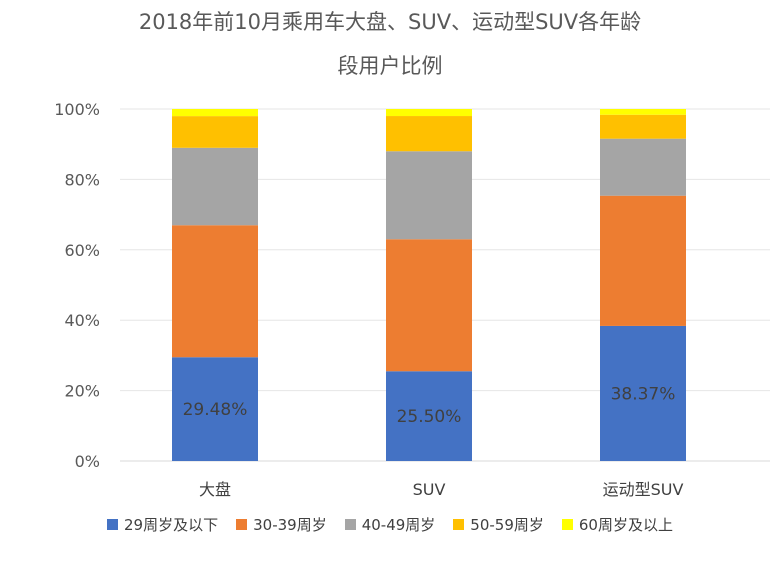 This screenshot has width=780, height=587. I want to click on legend-label: 29周岁及以下, so click(171, 525).